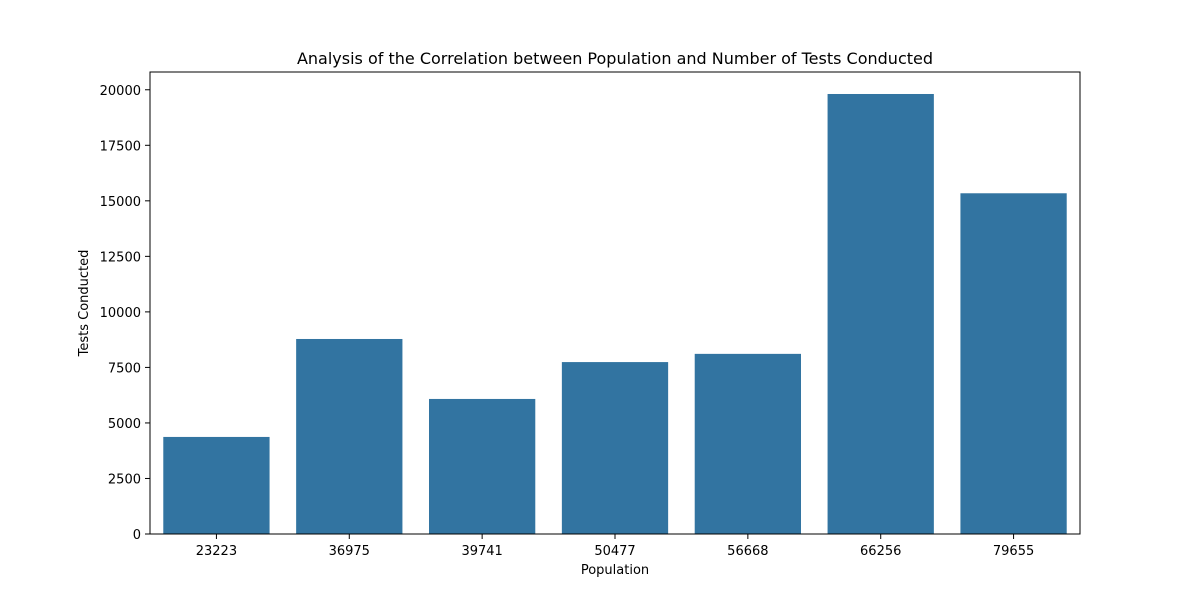 Image resolution: width=1200 pixels, height=604 pixels. What do you see at coordinates (124, 368) in the screenshot?
I see `y-tick-label: 7500` at bounding box center [124, 368].